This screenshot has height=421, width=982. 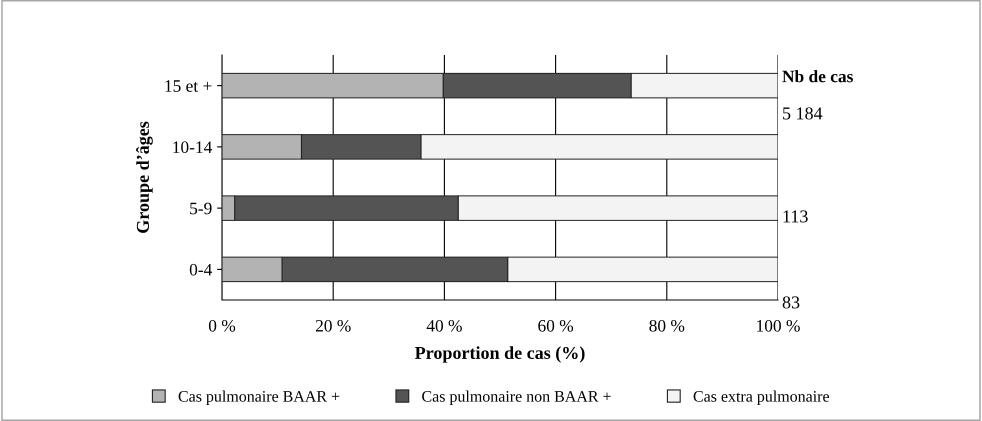 I want to click on y-tick-label: 10-14, so click(x=192, y=147).